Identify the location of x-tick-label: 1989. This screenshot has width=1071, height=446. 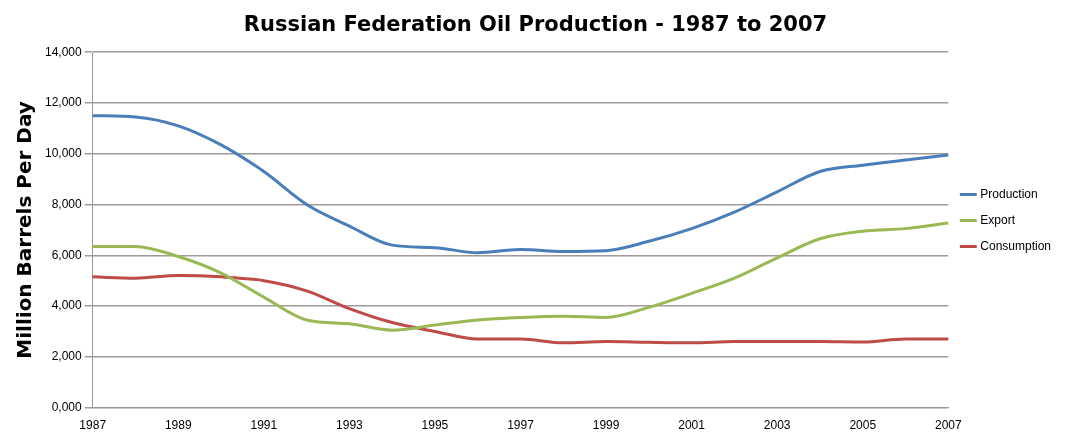
(178, 425).